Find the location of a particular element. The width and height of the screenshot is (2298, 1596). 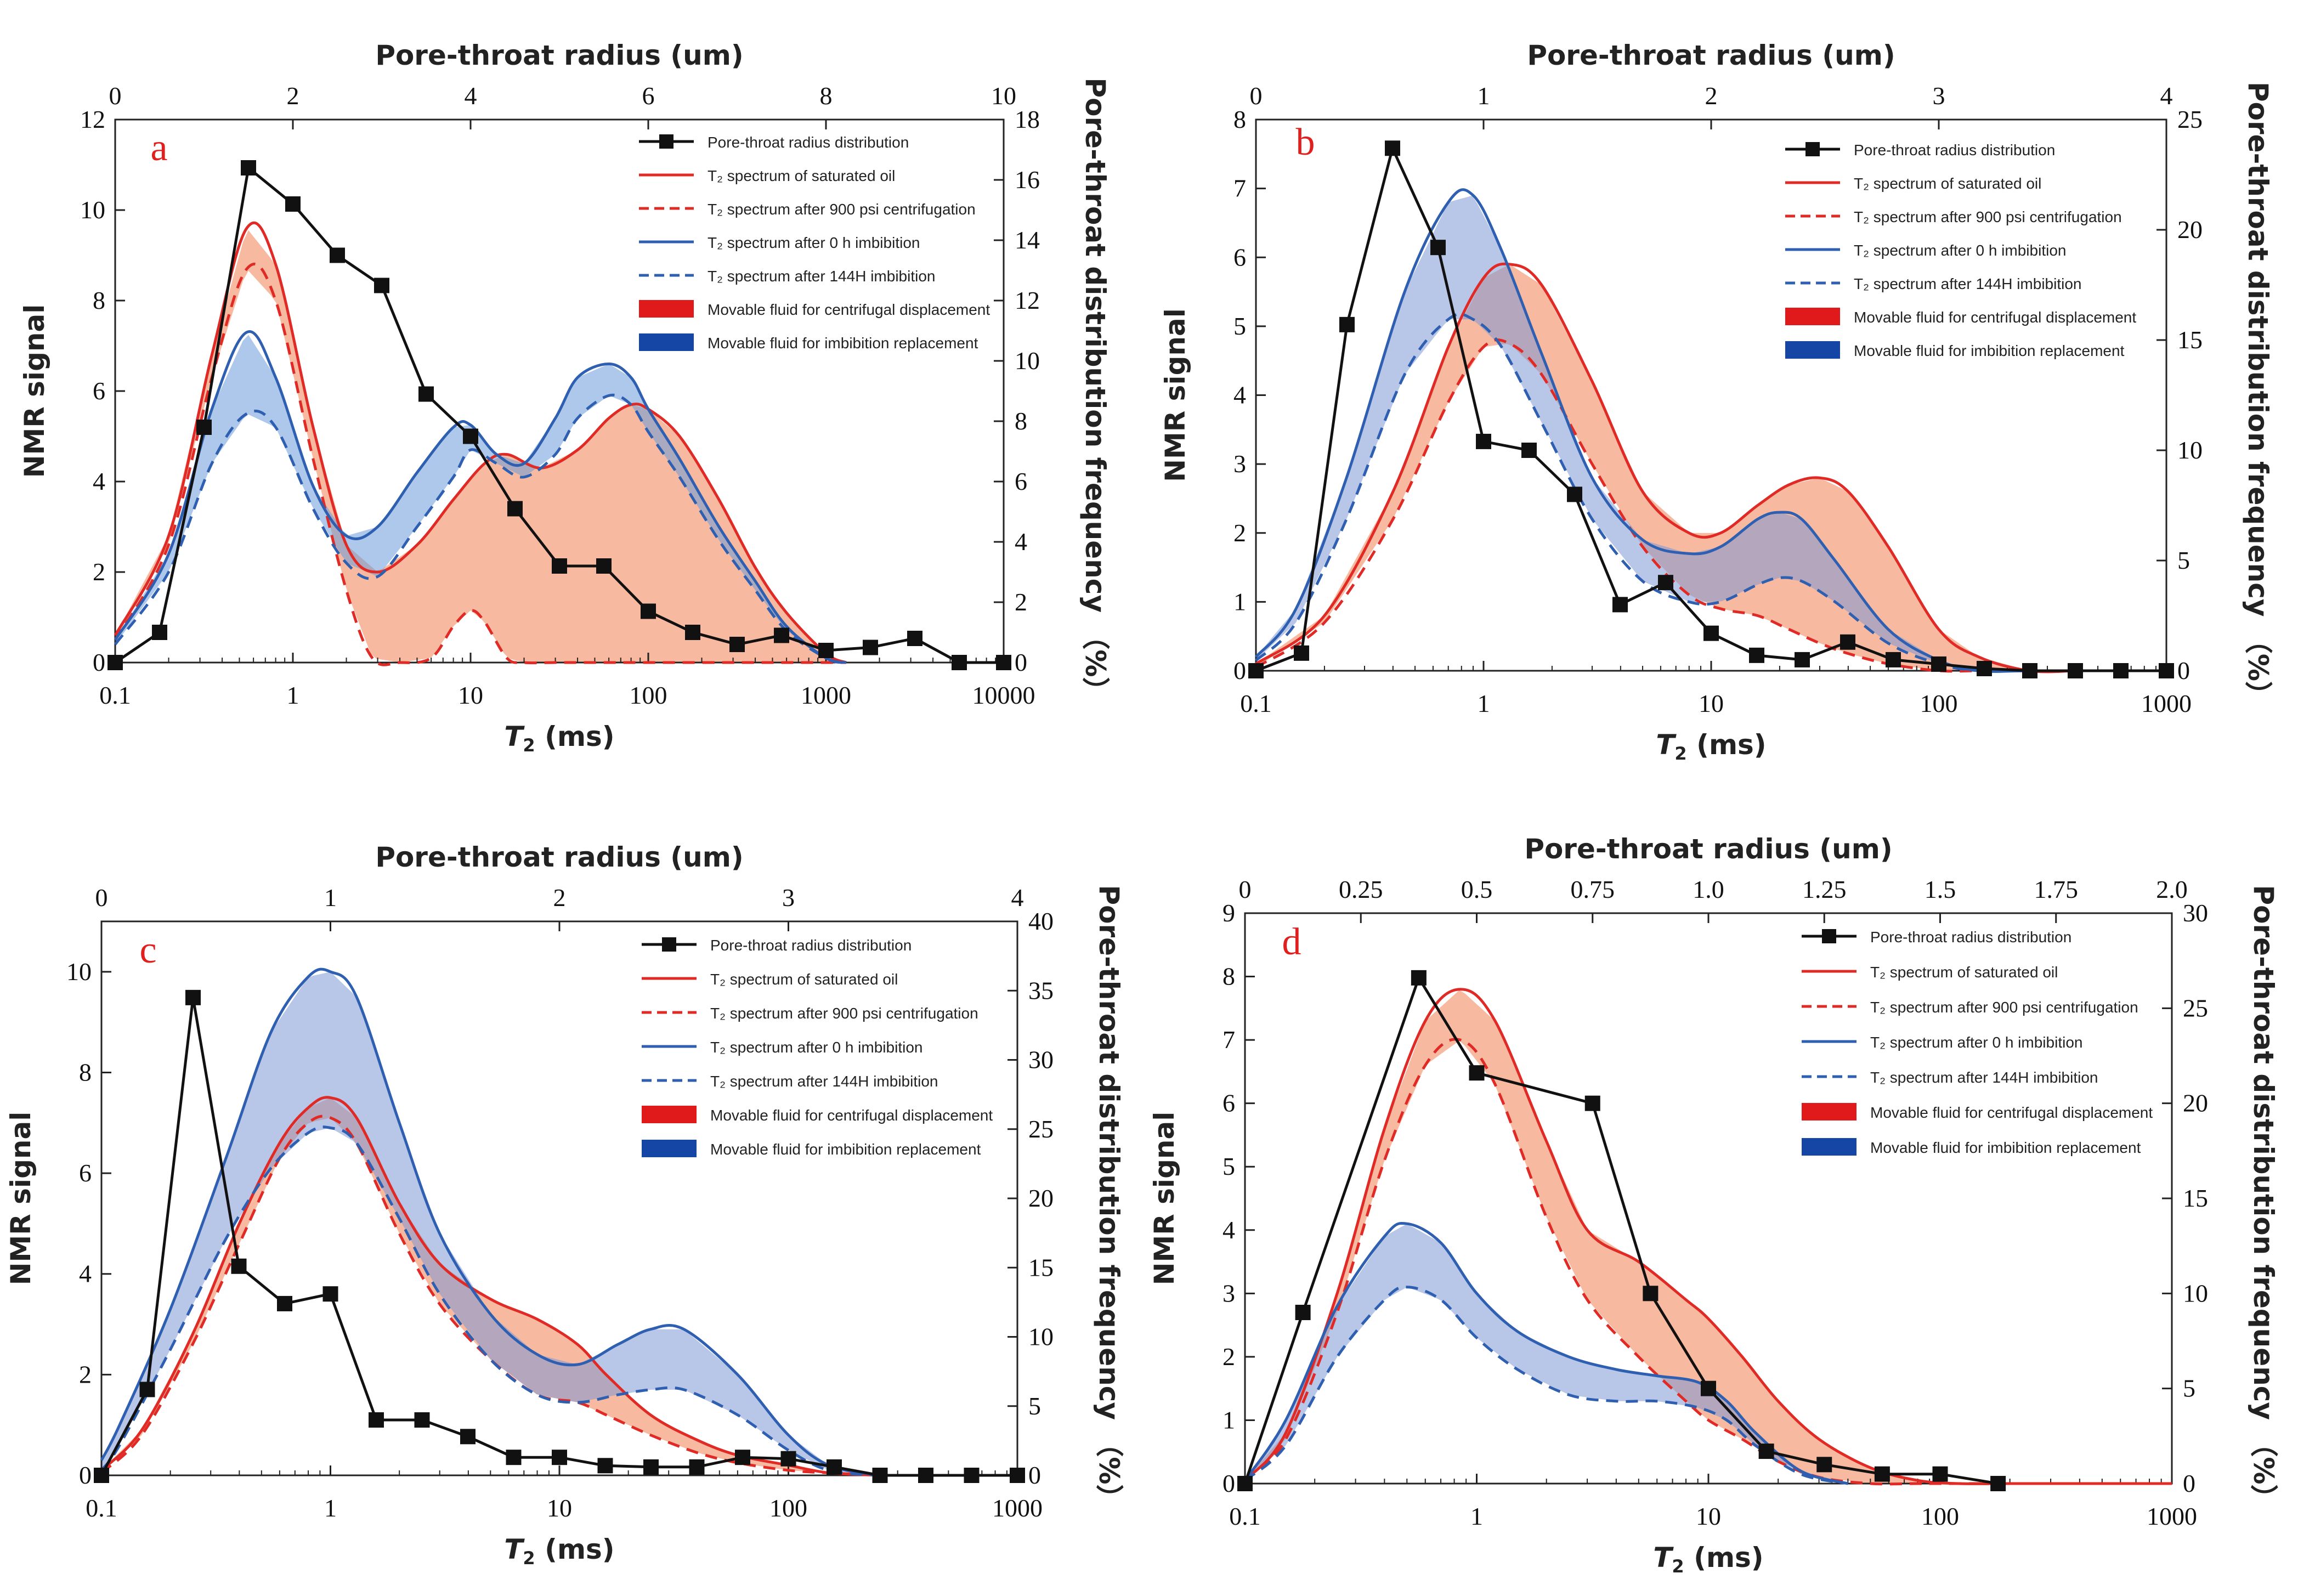

y-tick-label: 2 is located at coordinates (99, 572).